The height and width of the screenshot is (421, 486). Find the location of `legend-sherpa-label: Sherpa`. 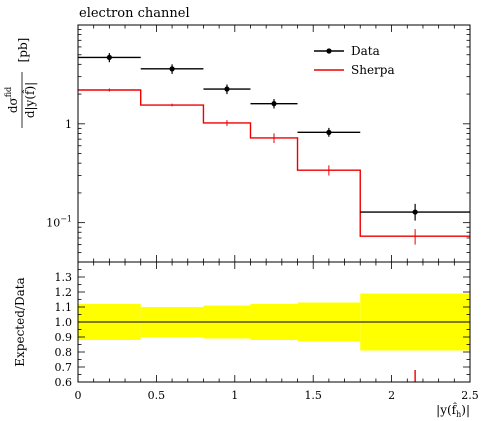

legend-sherpa-label: Sherpa is located at coordinates (373, 70).